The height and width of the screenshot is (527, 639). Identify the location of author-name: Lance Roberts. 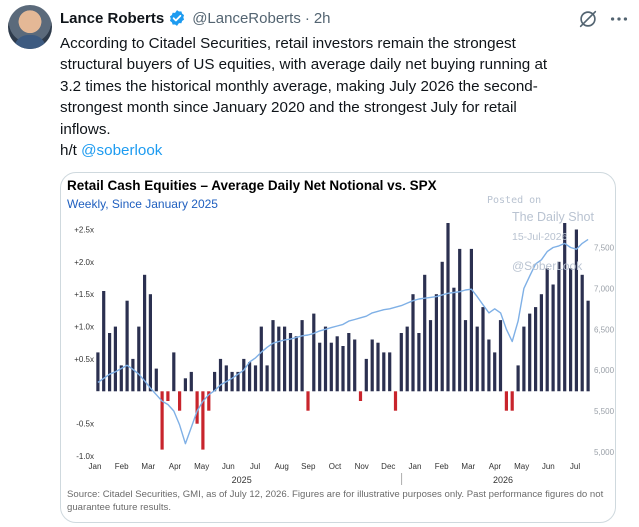
(112, 18).